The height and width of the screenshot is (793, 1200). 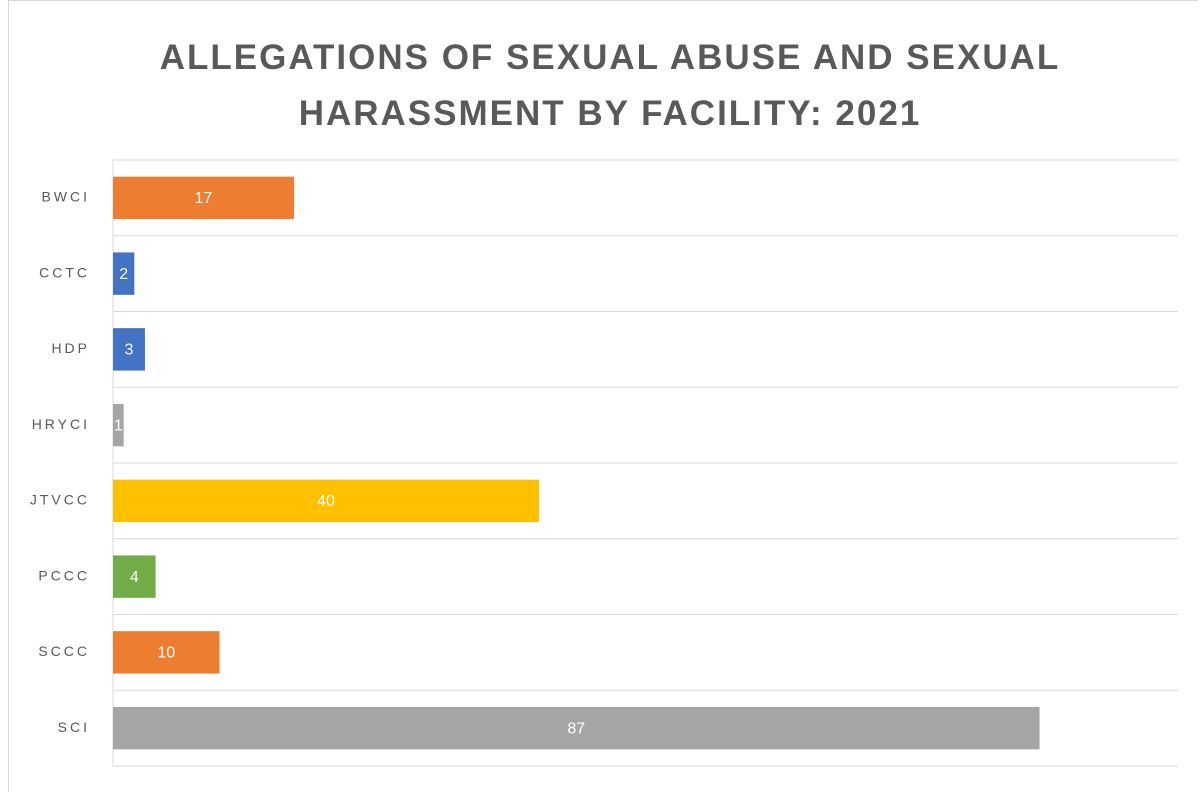 I want to click on data-label: 4, so click(x=134, y=577).